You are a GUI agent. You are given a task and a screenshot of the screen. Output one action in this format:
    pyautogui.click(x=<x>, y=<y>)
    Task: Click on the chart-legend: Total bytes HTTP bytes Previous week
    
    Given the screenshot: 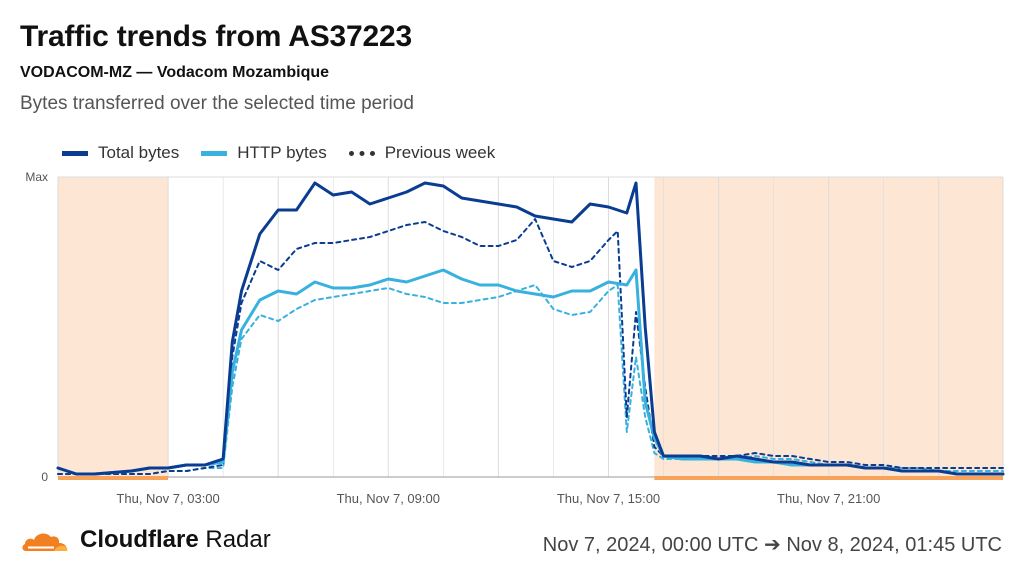 What is the action you would take?
    pyautogui.click(x=289, y=153)
    